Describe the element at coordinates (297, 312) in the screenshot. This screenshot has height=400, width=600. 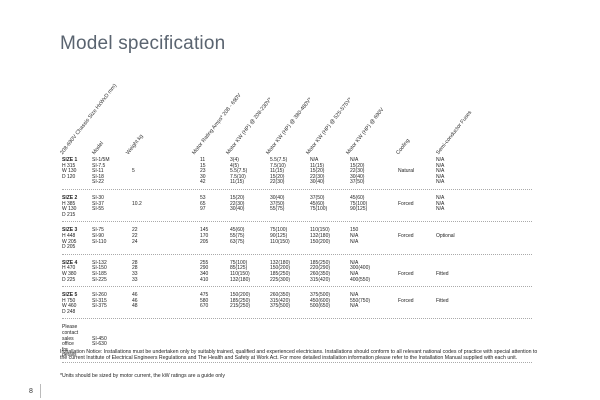
I see `table-row: D 248` at that location.